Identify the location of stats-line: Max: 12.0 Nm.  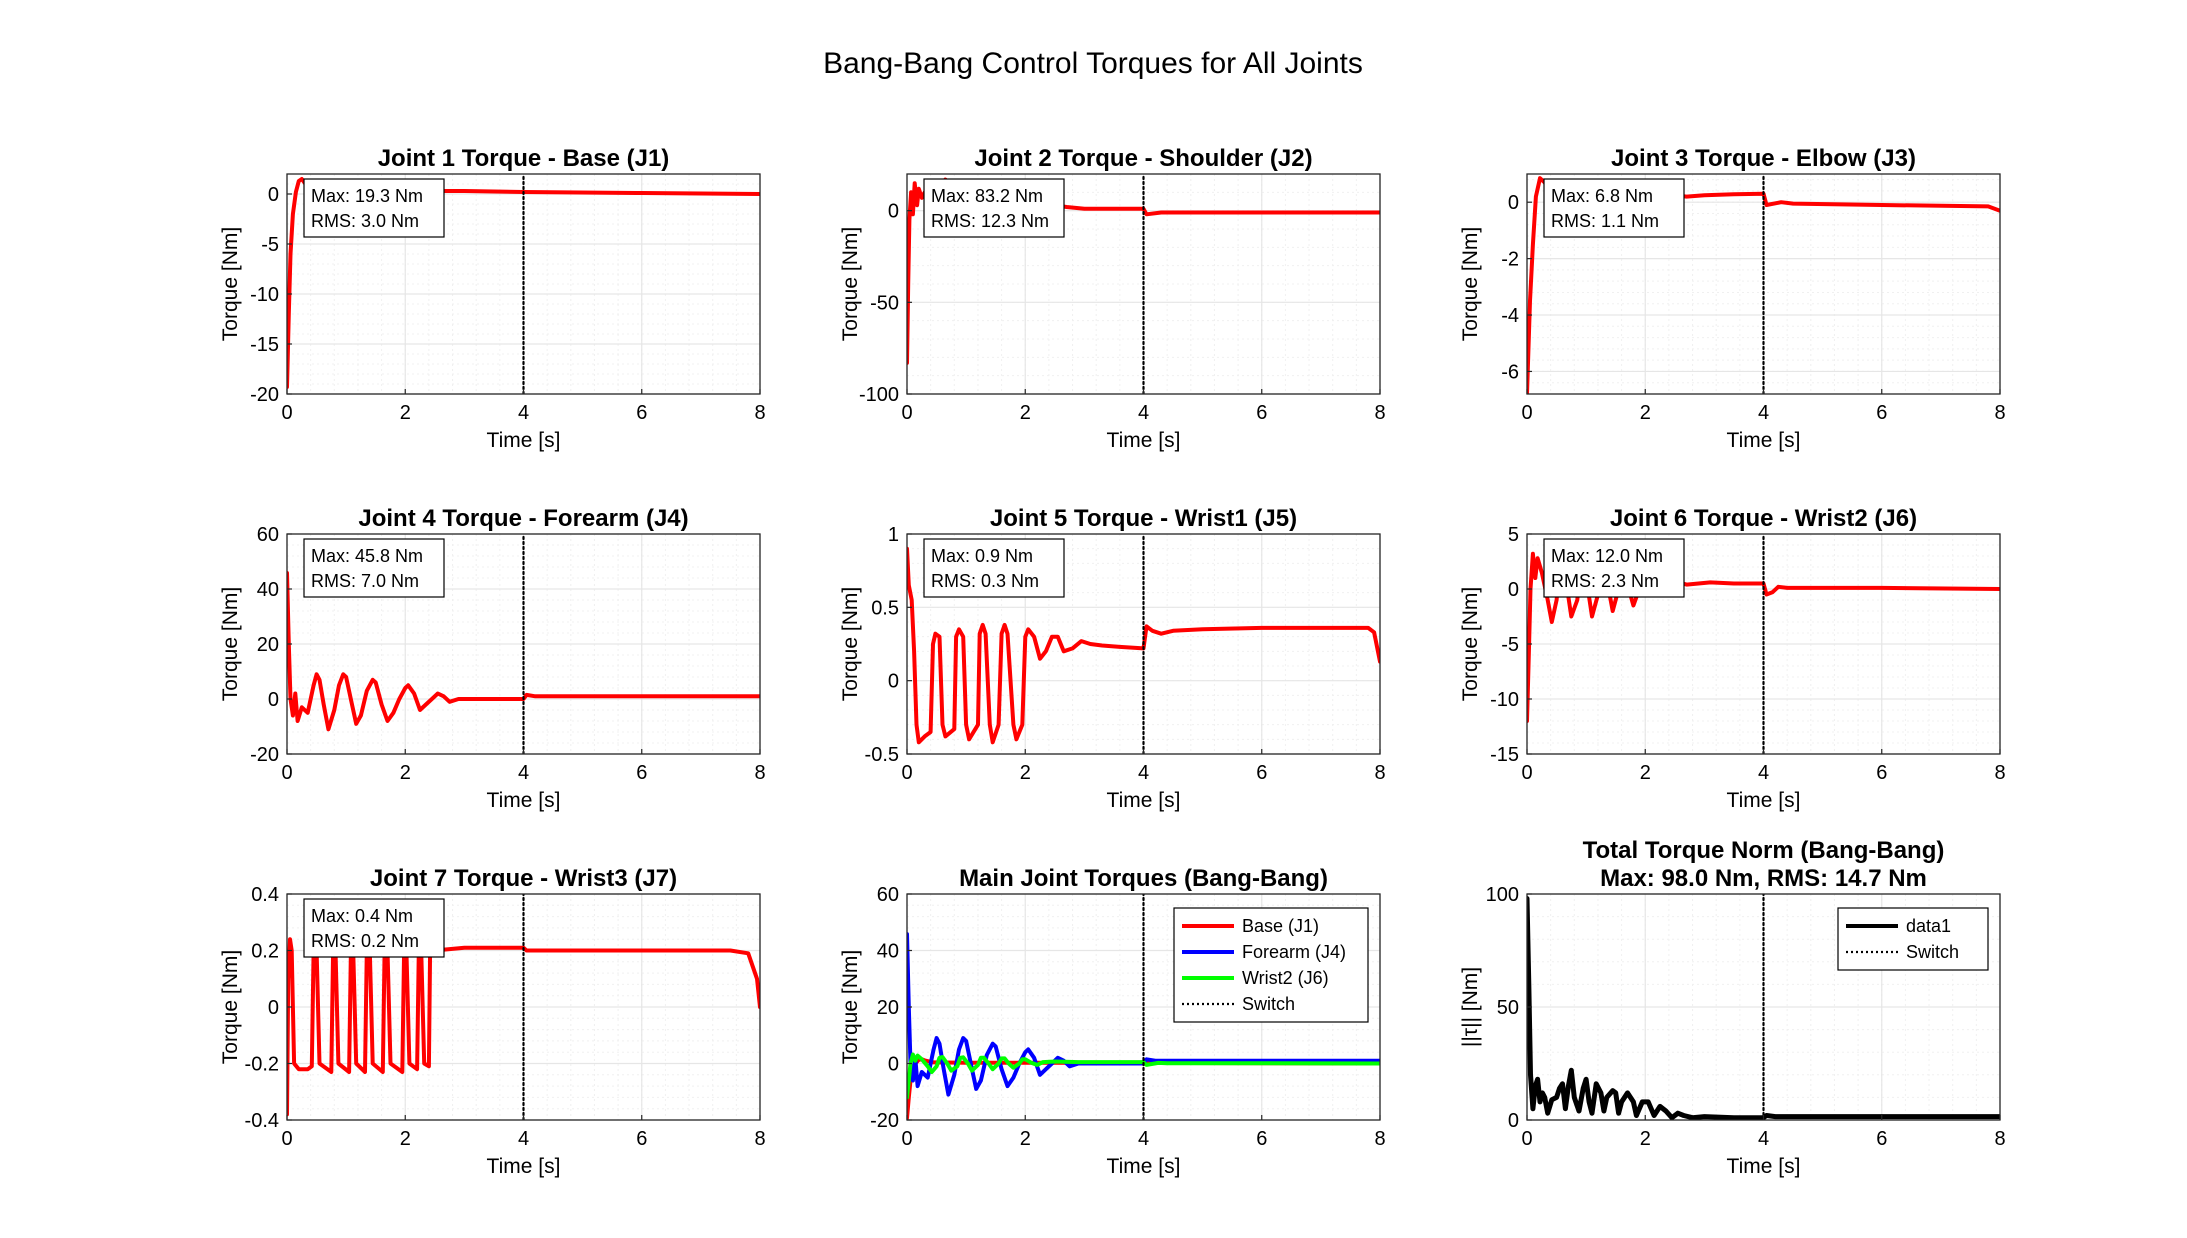
(1607, 556).